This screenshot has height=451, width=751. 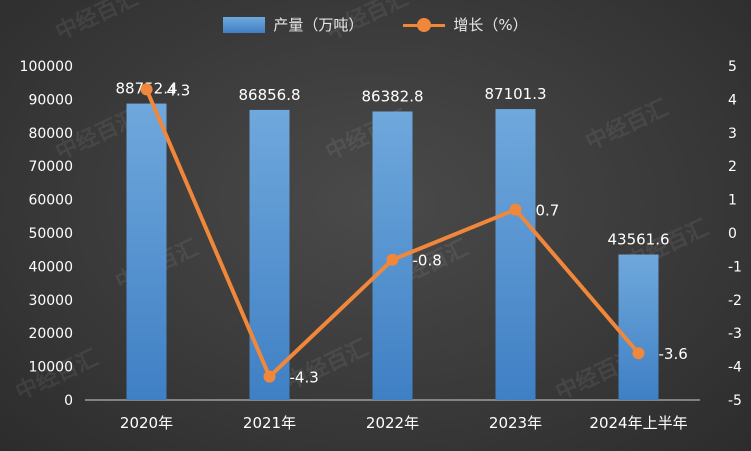 I want to click on x-axis-tick-label: 2023年, so click(x=515, y=423).